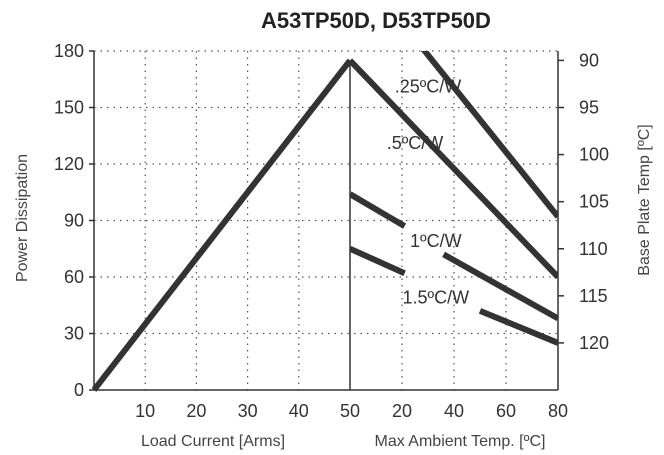  What do you see at coordinates (402, 411) in the screenshot?
I see `x-right-tick-label-20: 20` at bounding box center [402, 411].